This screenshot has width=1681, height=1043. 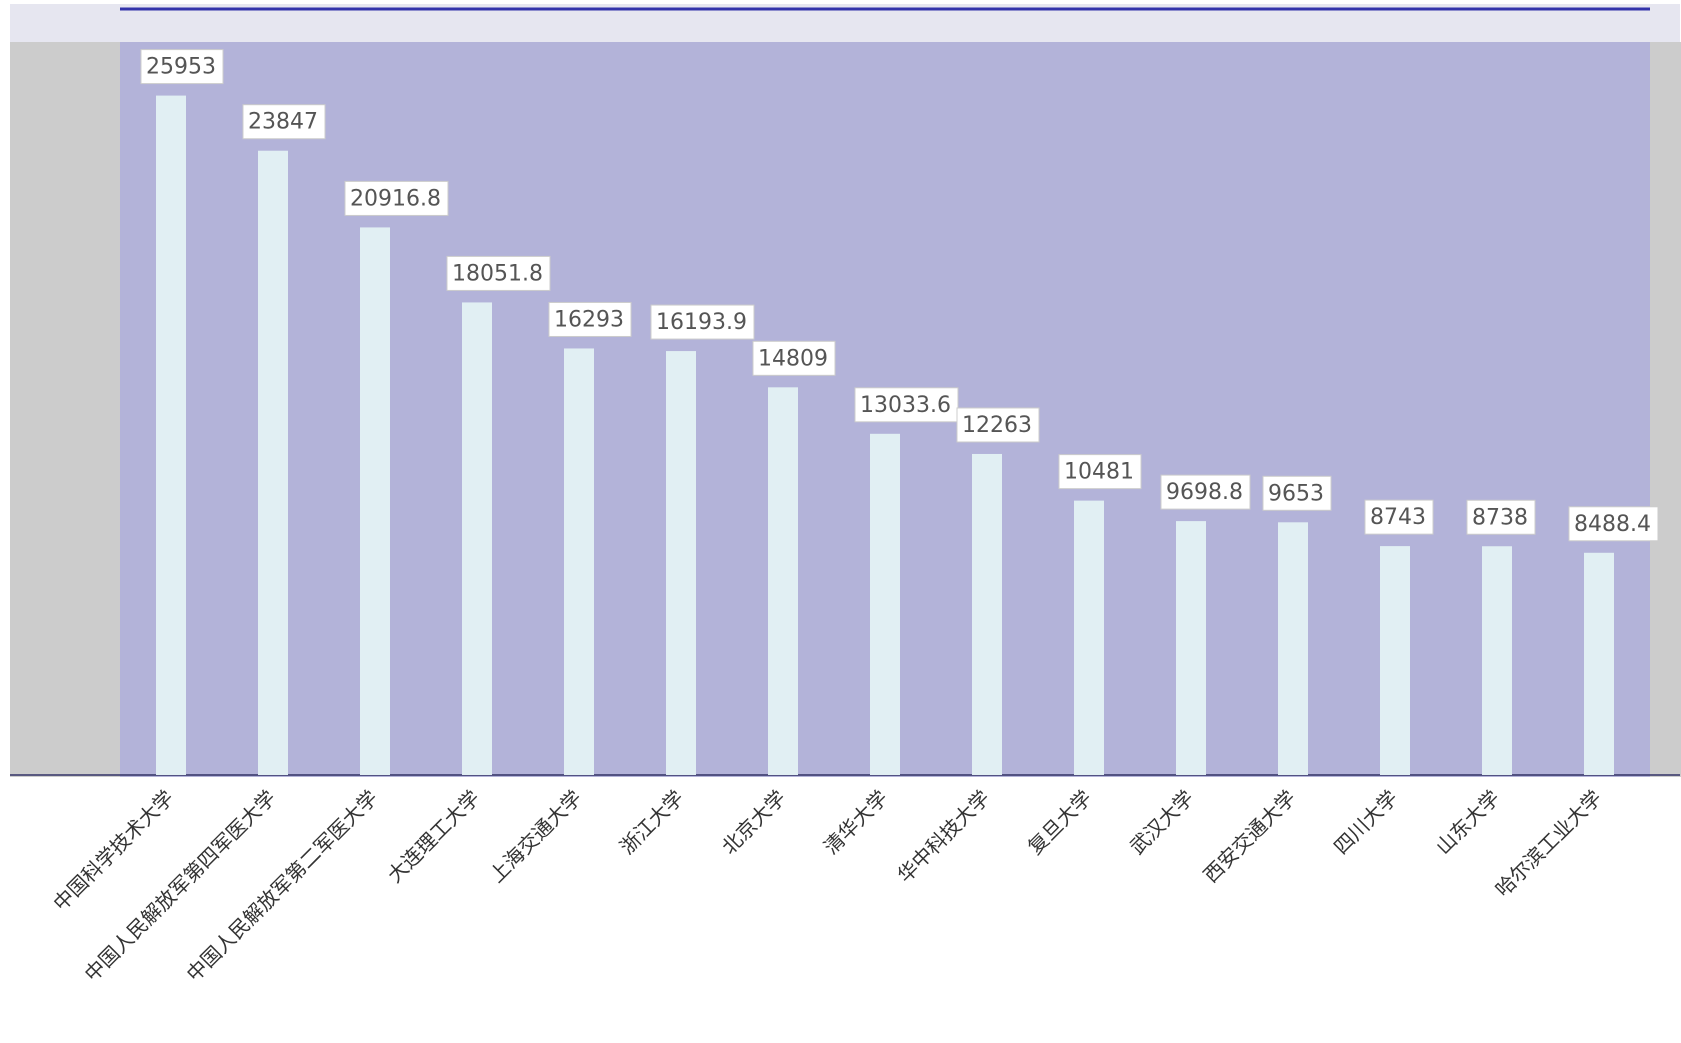 I want to click on left-margin, so click(x=65, y=409).